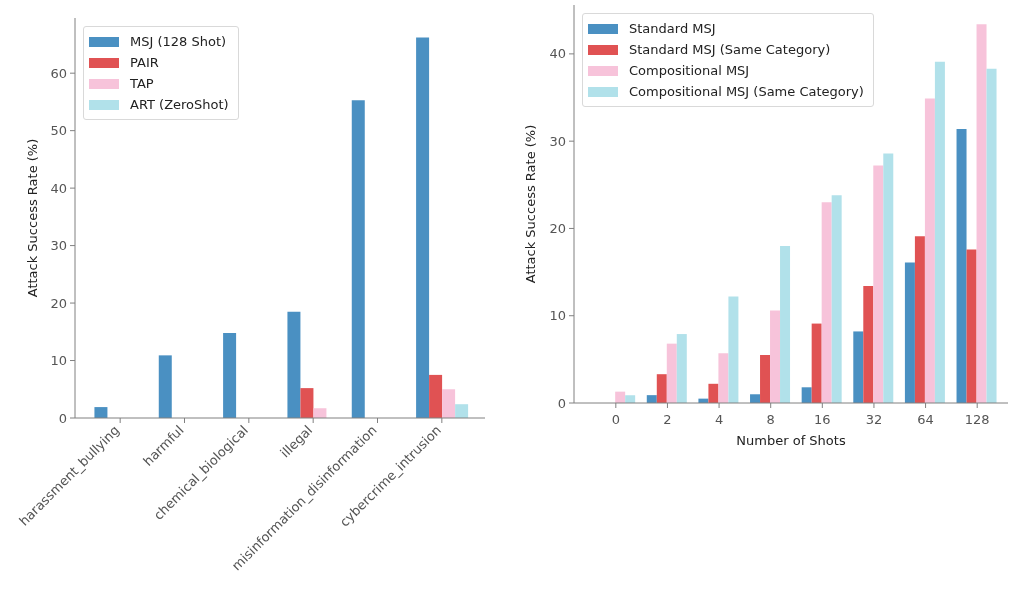 The width and height of the screenshot is (1010, 595). Describe the element at coordinates (977, 419) in the screenshot. I see `x-tick-label: 128` at that location.